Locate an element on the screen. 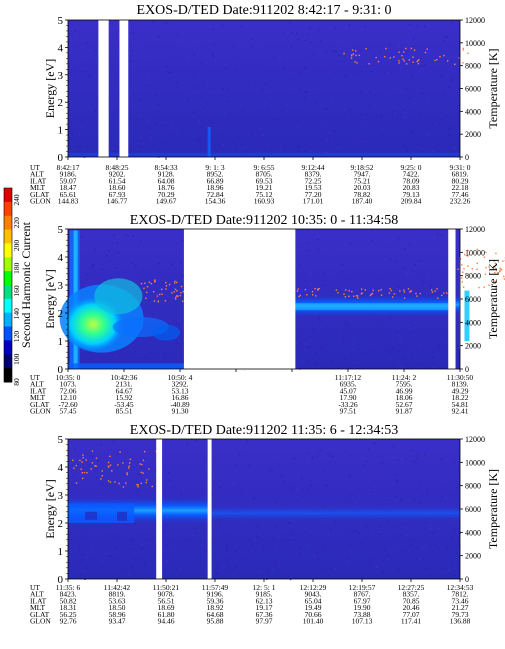 The height and width of the screenshot is (649, 505). ephemeris-value: 64.67 is located at coordinates (124, 390).